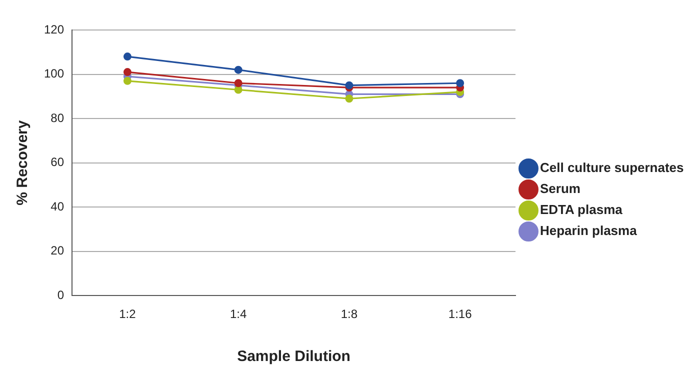  Describe the element at coordinates (560, 188) in the screenshot. I see `legend-label: Serum` at that location.